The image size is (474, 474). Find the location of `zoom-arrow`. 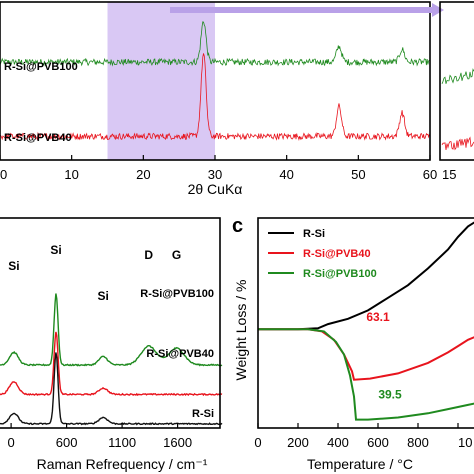

zoom-arrow is located at coordinates (307, 10).